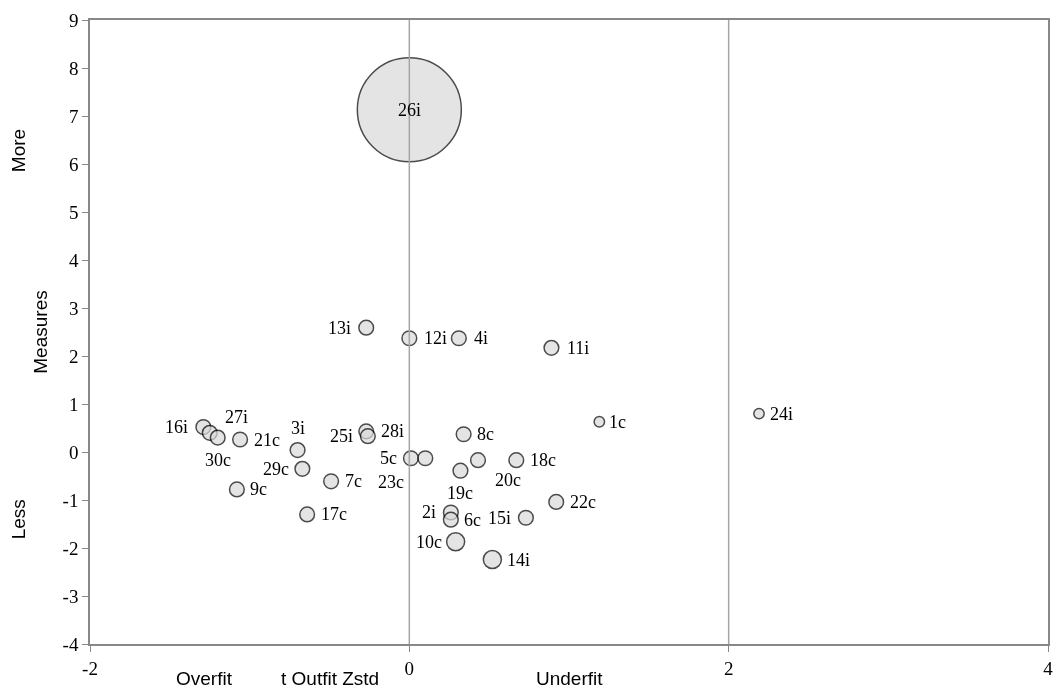 This screenshot has width=1060, height=691. What do you see at coordinates (519, 560) in the screenshot?
I see `annotation: 14i` at bounding box center [519, 560].